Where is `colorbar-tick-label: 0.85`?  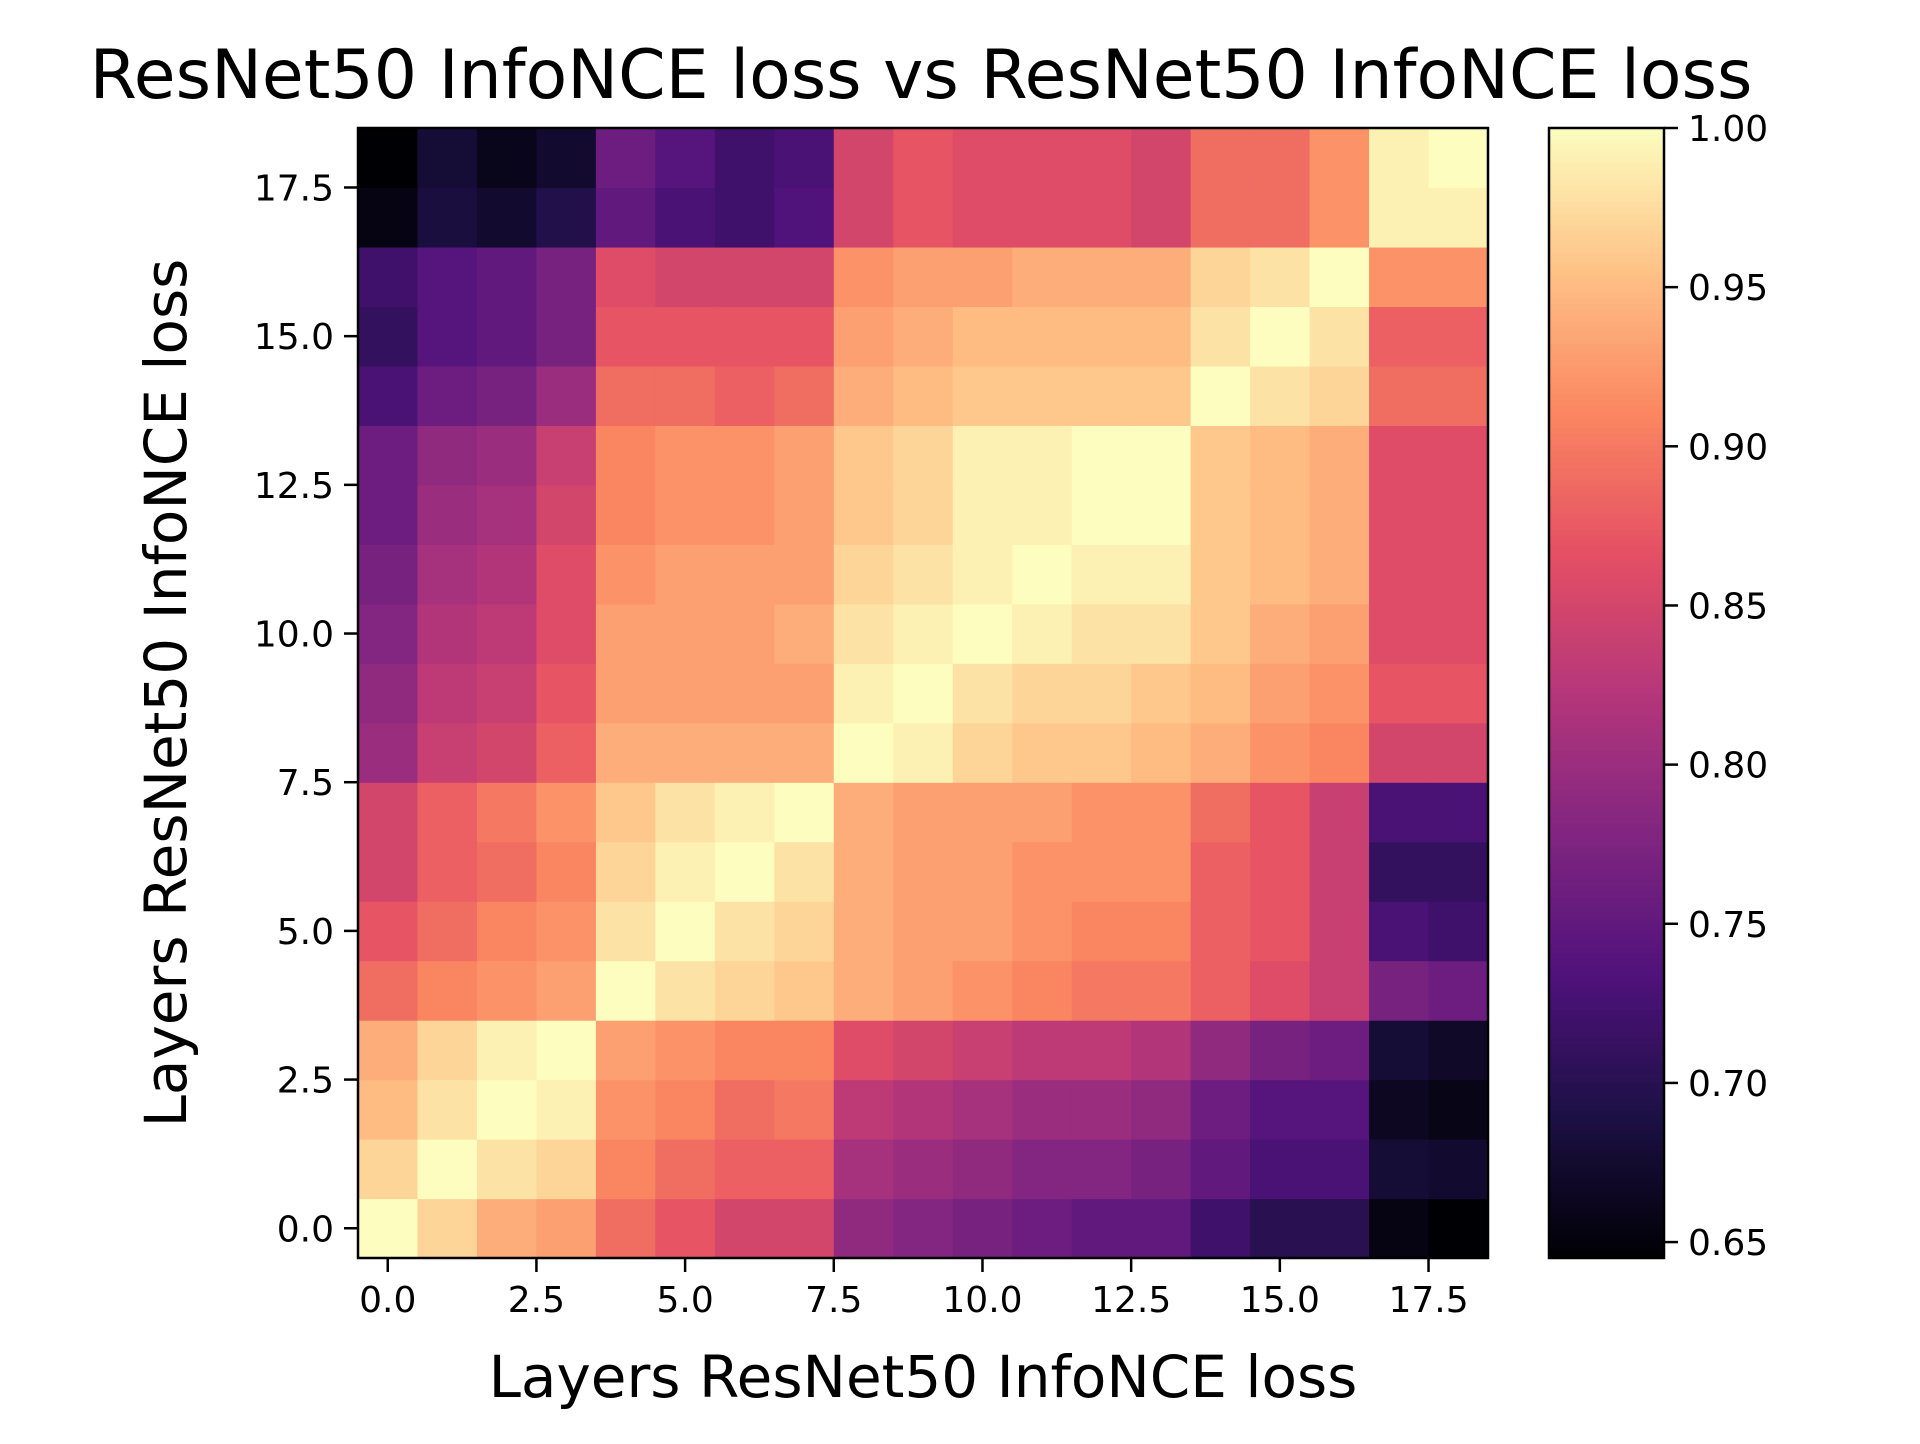 colorbar-tick-label: 0.85 is located at coordinates (1728, 606).